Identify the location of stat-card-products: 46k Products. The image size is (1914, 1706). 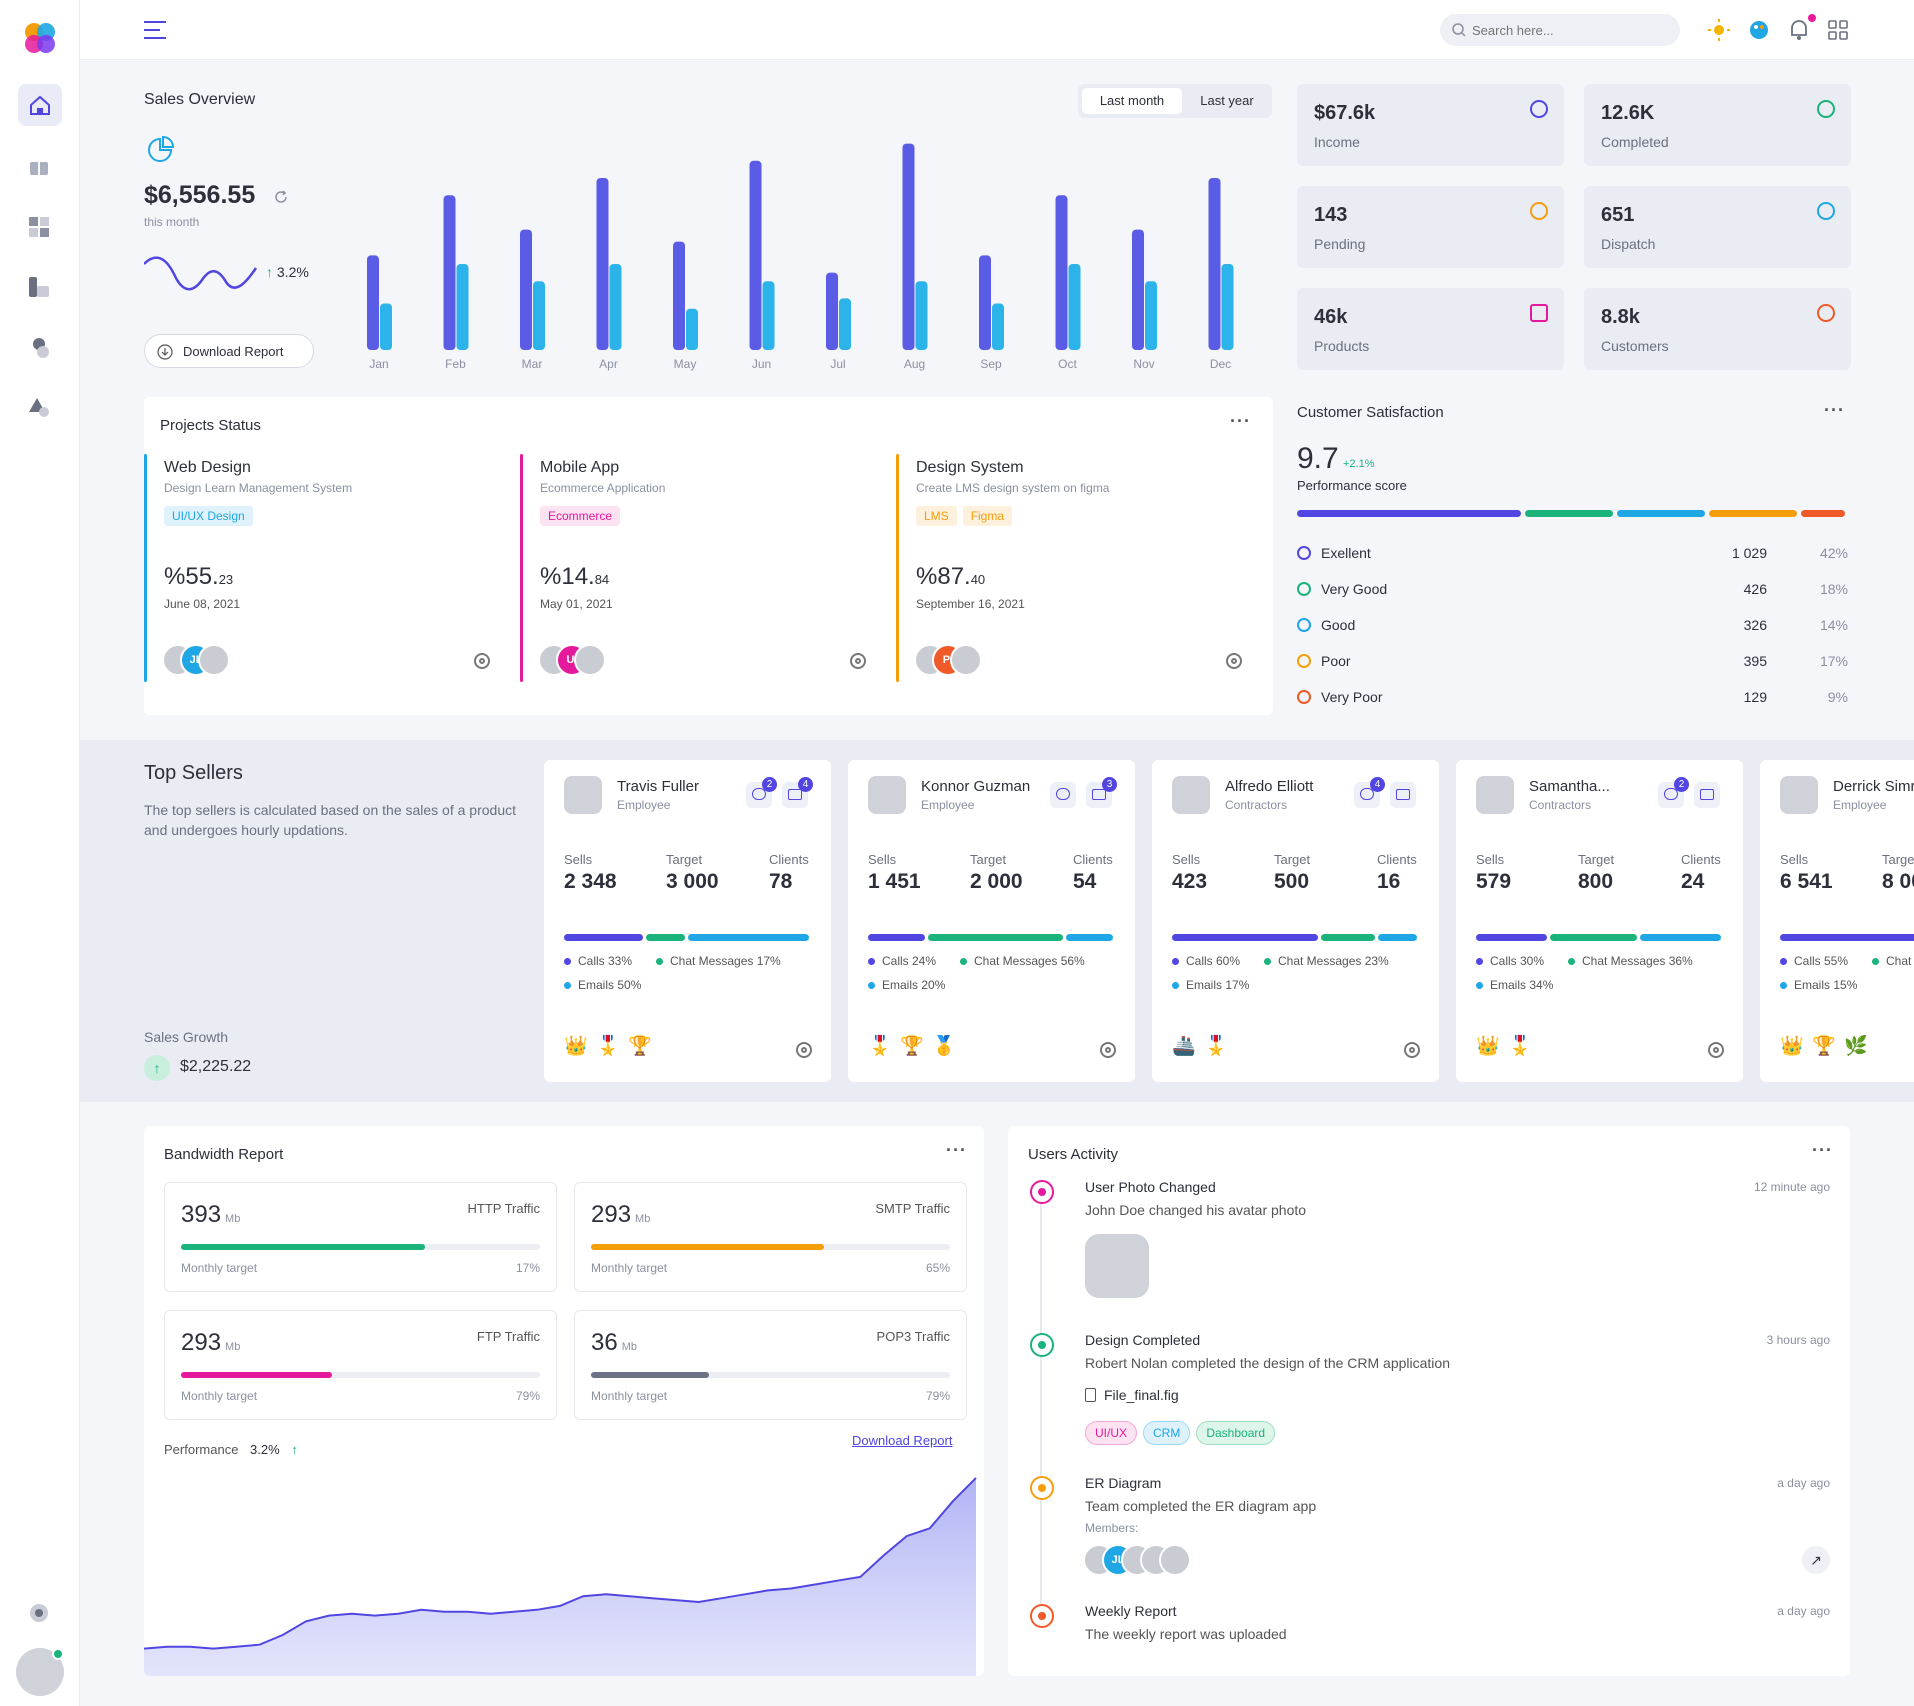
(1430, 329).